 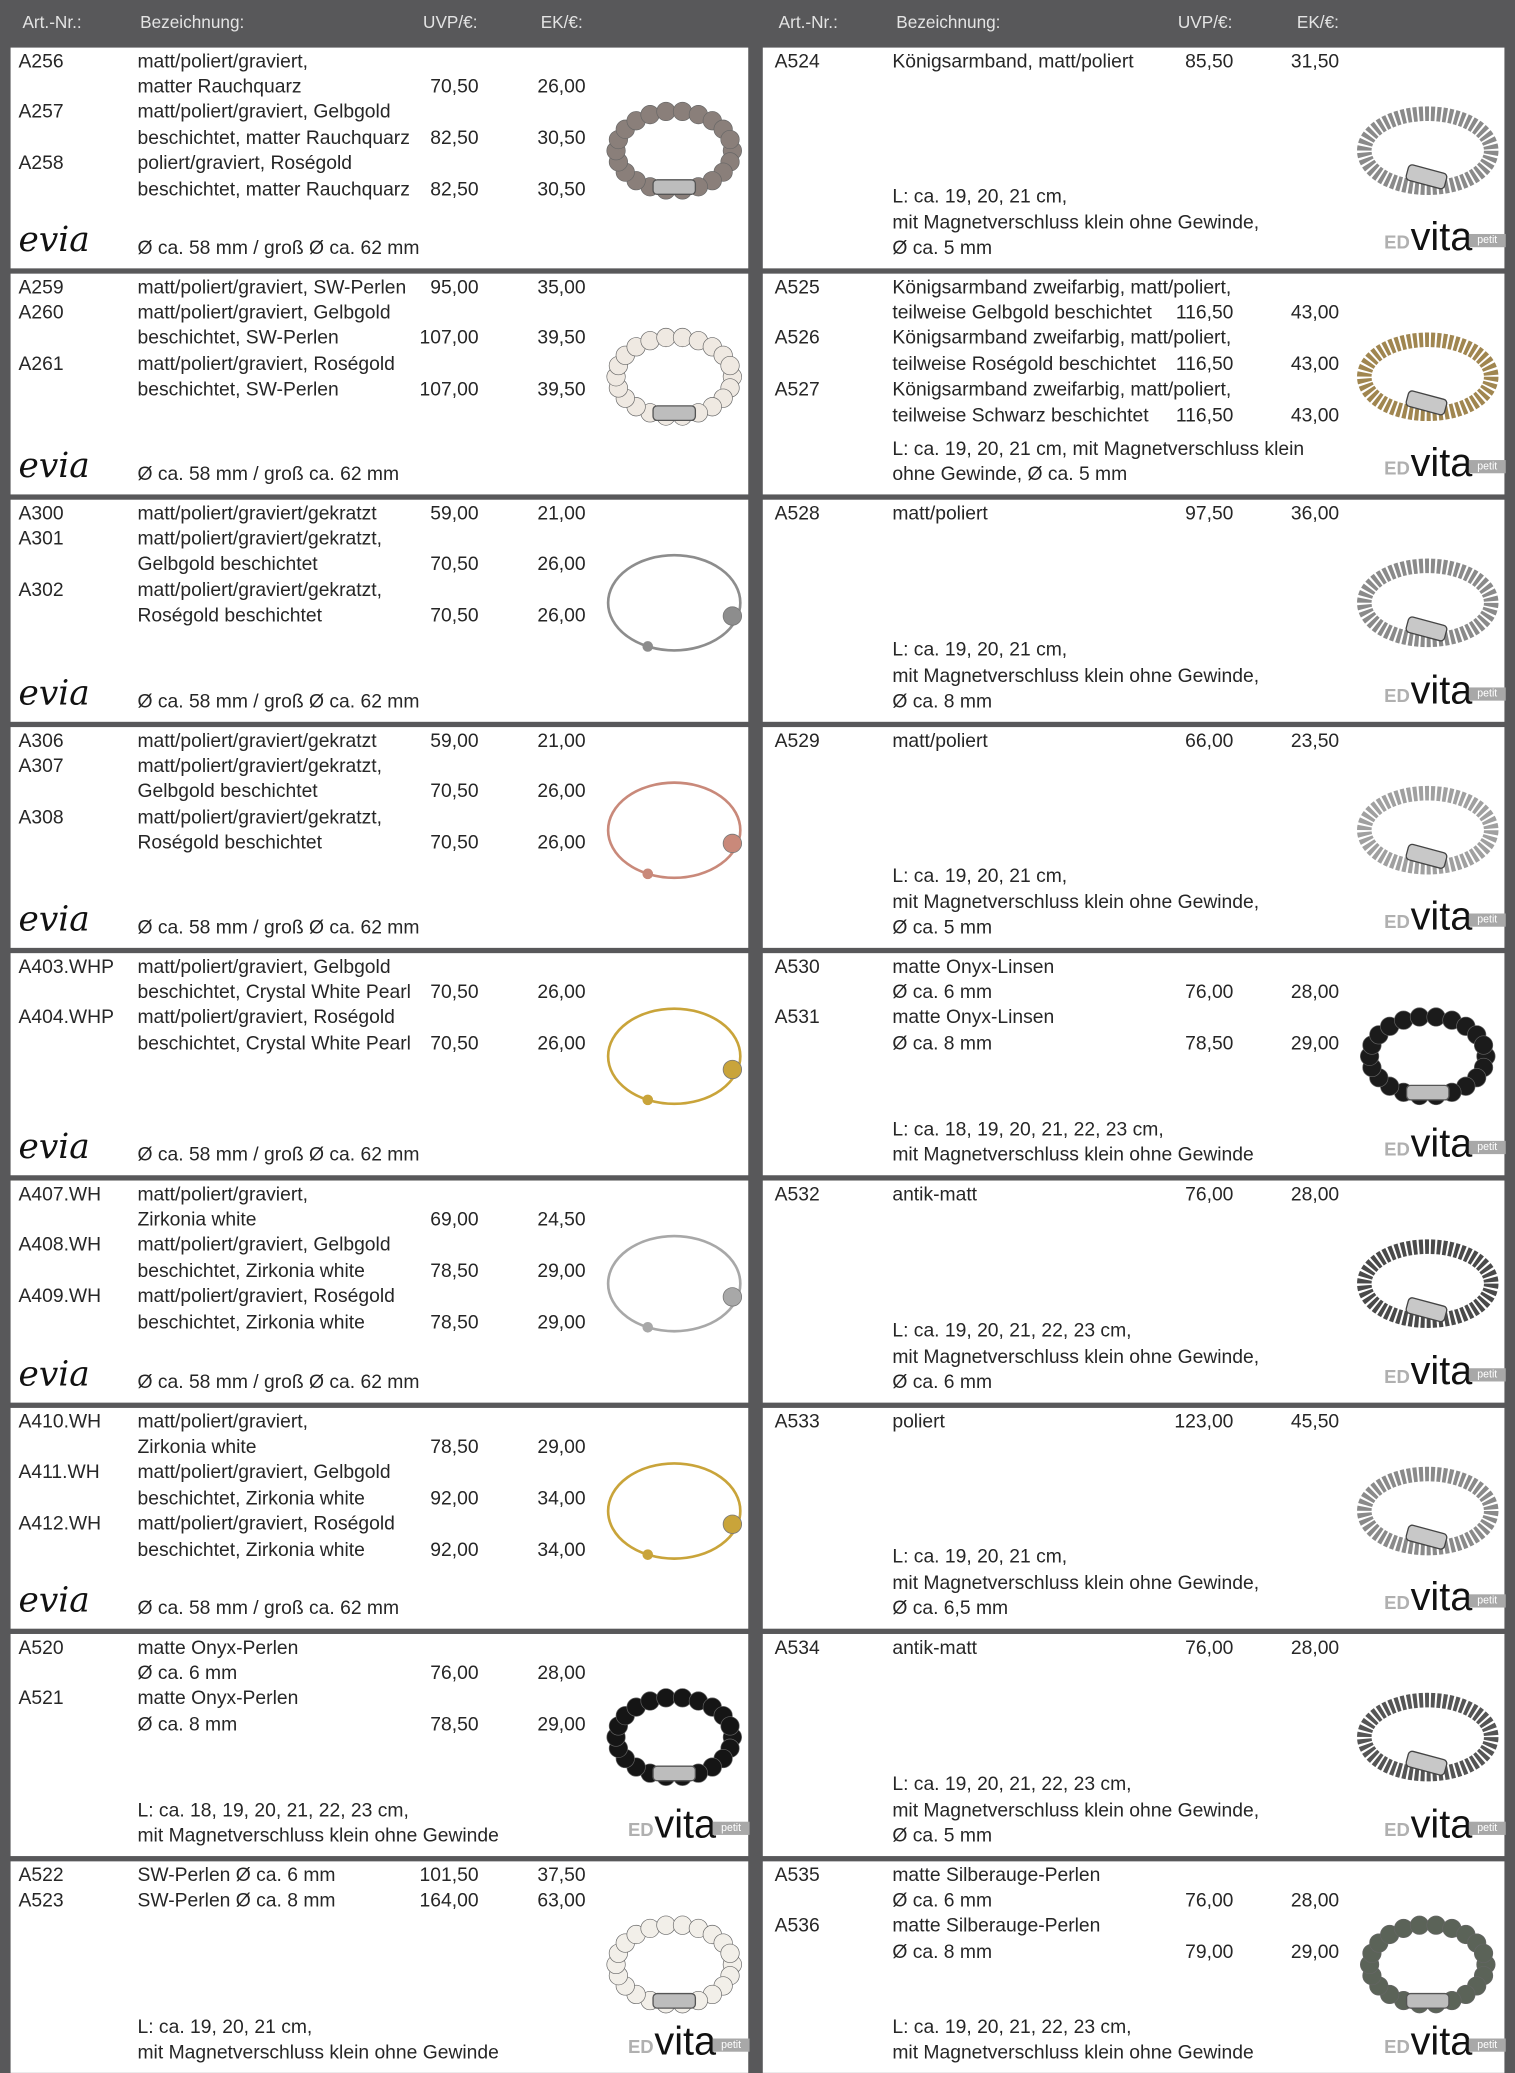 What do you see at coordinates (266, 1524) in the screenshot?
I see `description: matt/poliert/graviert, Roségold` at bounding box center [266, 1524].